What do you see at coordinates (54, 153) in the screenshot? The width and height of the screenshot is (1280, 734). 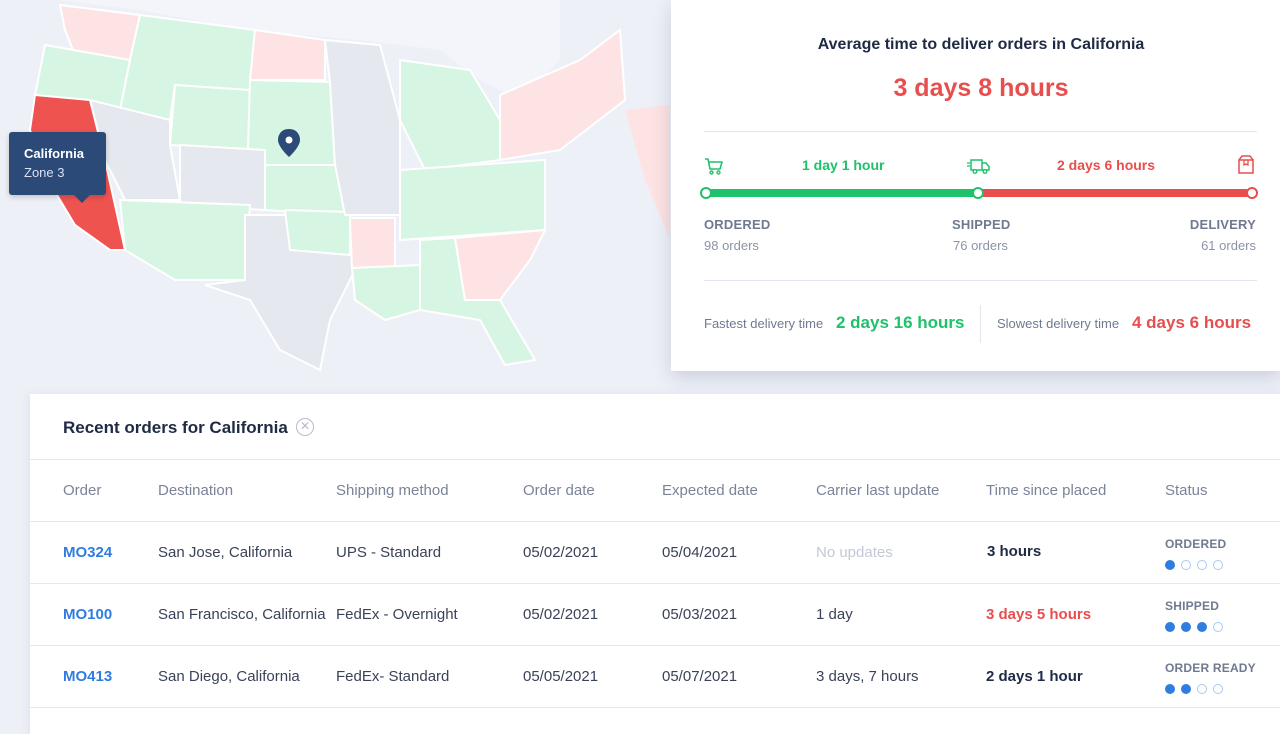 I see `tooltip-state-name: California` at bounding box center [54, 153].